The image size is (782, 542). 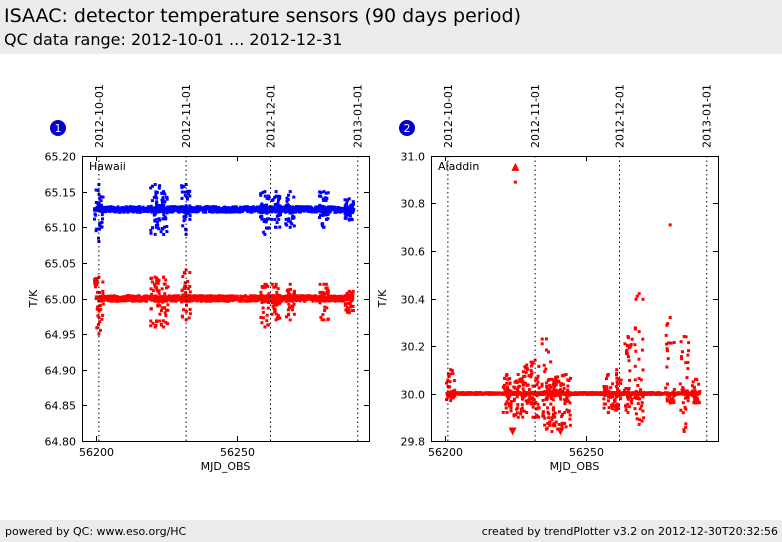 I want to click on footer-powered-by: powered by QC: www.eso.org/HC, so click(x=96, y=531).